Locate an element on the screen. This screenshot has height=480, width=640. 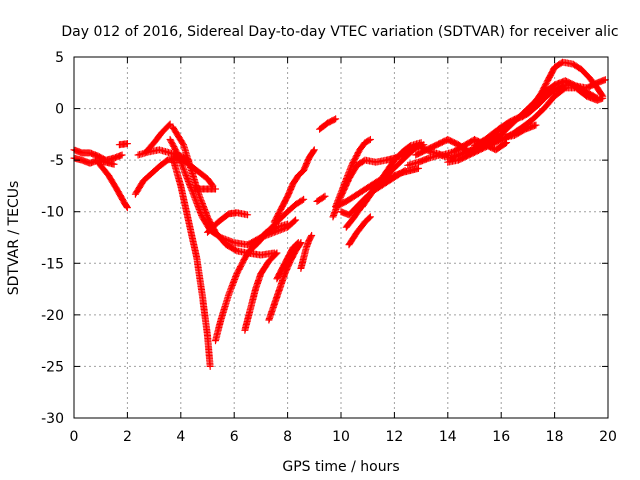
series-18-markers is located at coordinates (306, 251).